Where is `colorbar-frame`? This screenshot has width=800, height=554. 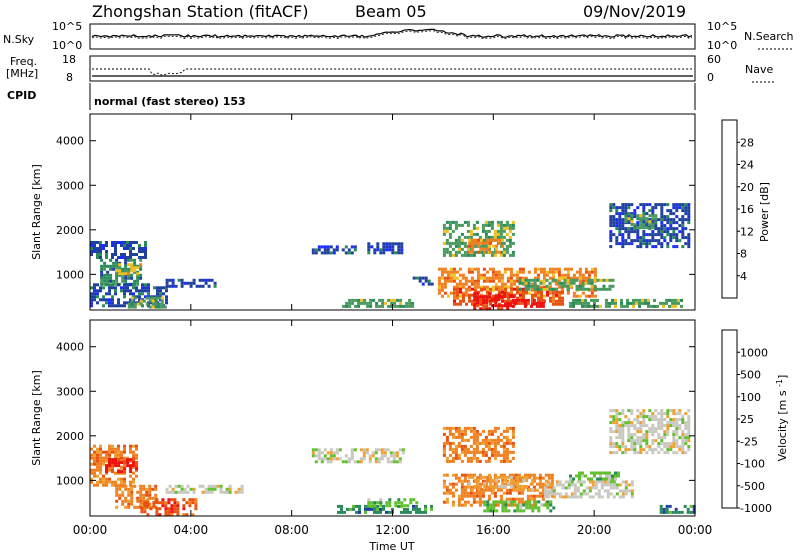
colorbar-frame is located at coordinates (729, 209).